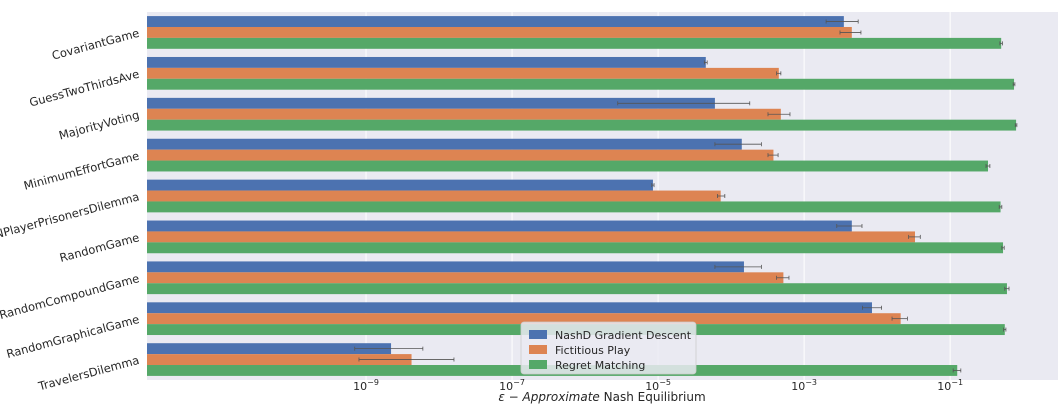 This screenshot has height=405, width=1061. Describe the element at coordinates (519, 382) in the screenshot. I see `x-tick-exponent: −7` at that location.